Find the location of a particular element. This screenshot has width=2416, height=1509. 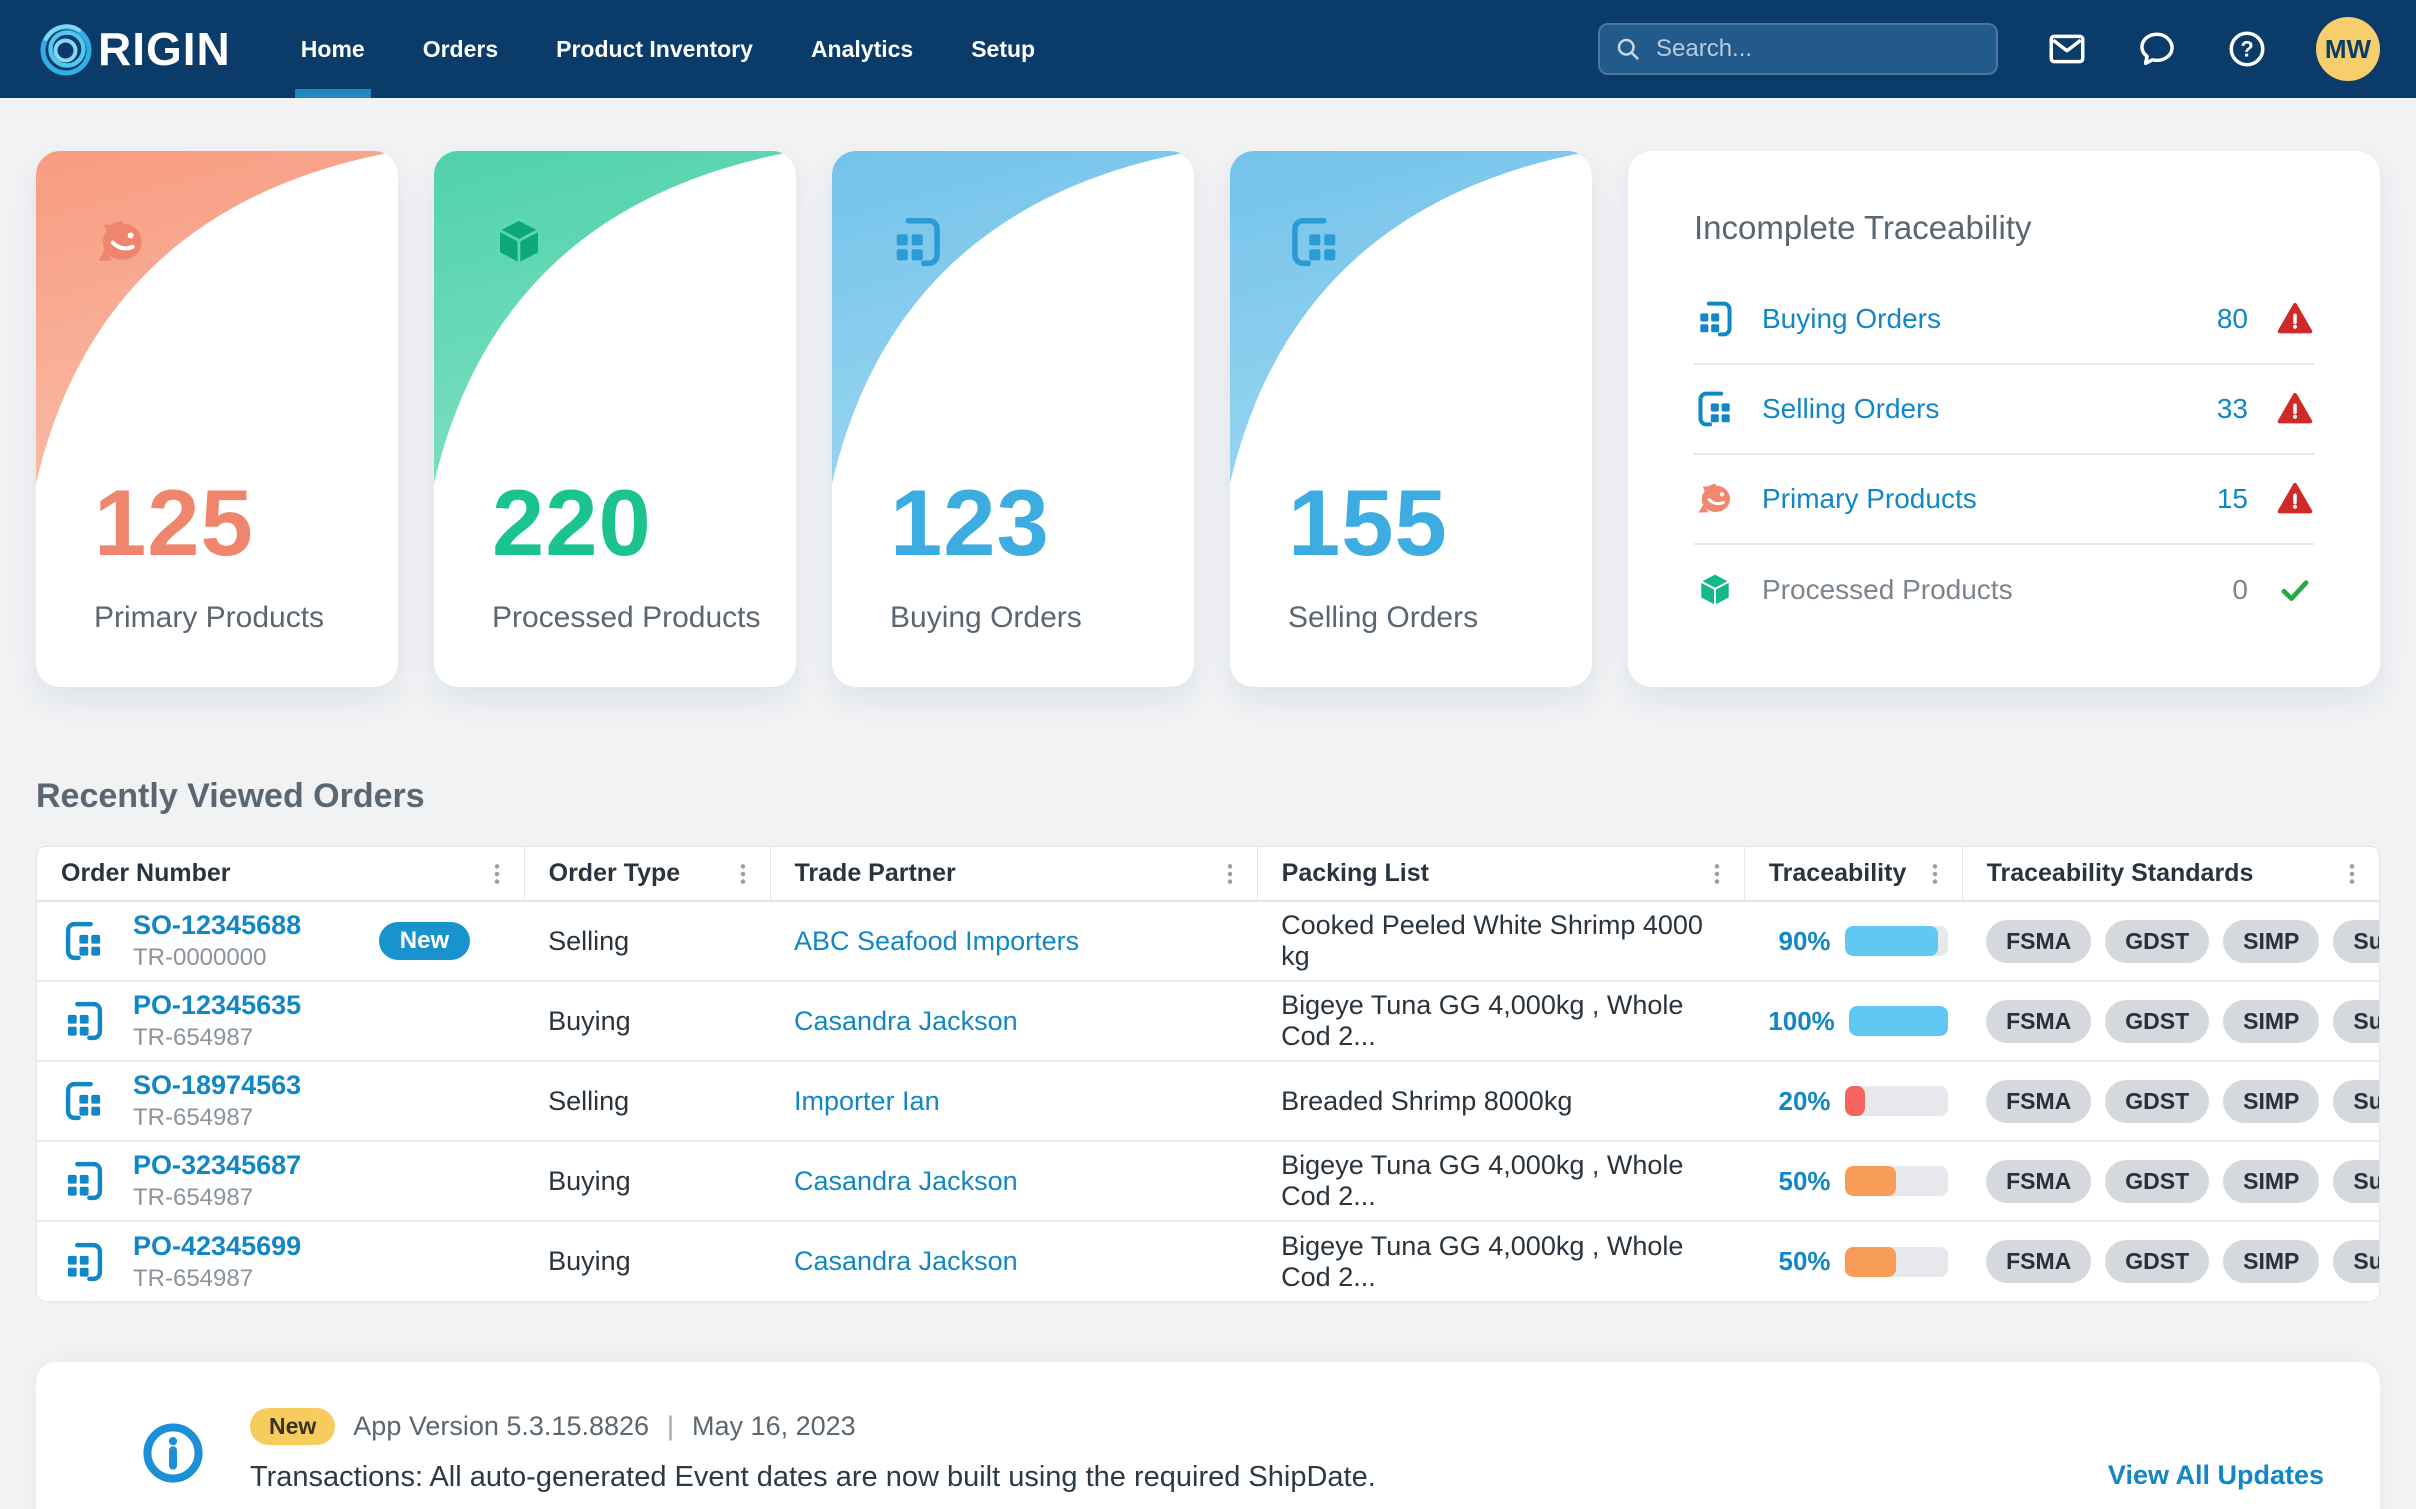

selling-orders-link: Selling Orders is located at coordinates (1851, 408).